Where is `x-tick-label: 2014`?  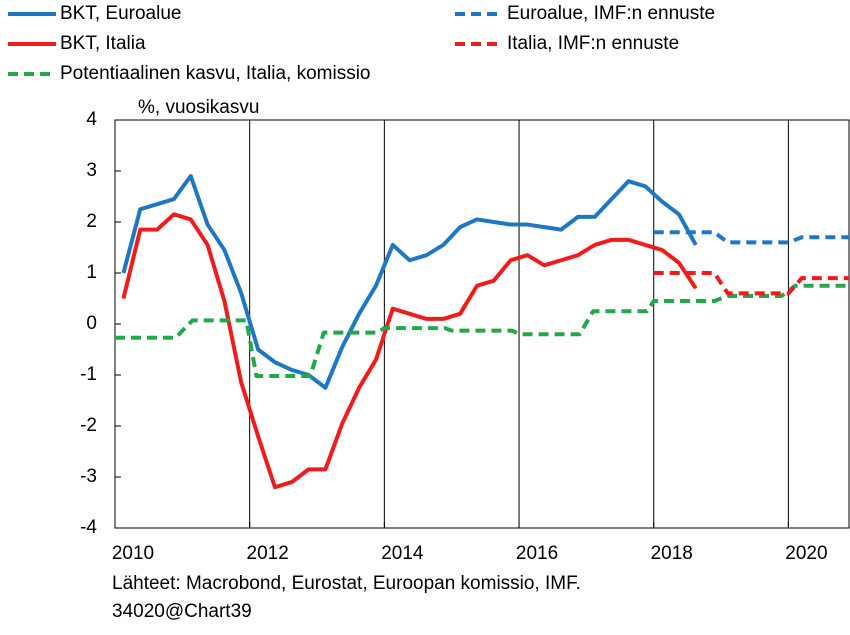
x-tick-label: 2014 is located at coordinates (402, 553).